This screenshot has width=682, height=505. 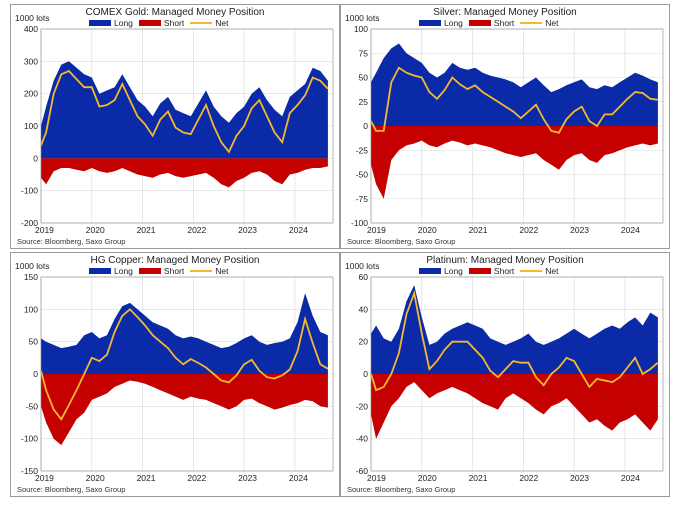 What do you see at coordinates (31, 277) in the screenshot?
I see `y-tick-label: 150` at bounding box center [31, 277].